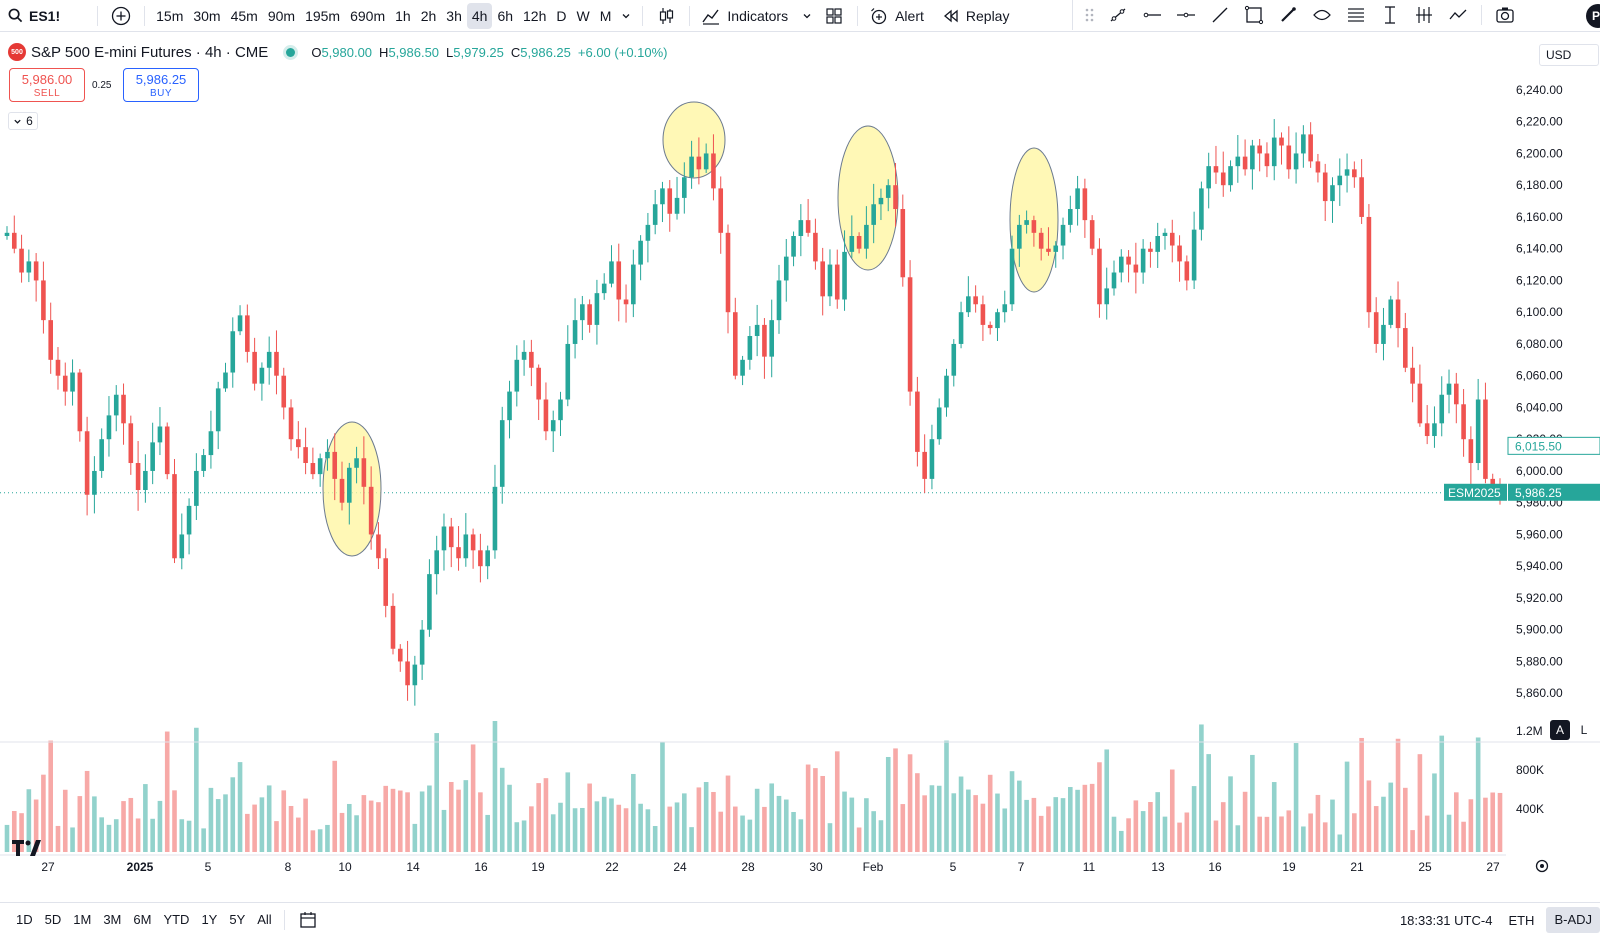  I want to click on replay-button: Replay, so click(976, 16).